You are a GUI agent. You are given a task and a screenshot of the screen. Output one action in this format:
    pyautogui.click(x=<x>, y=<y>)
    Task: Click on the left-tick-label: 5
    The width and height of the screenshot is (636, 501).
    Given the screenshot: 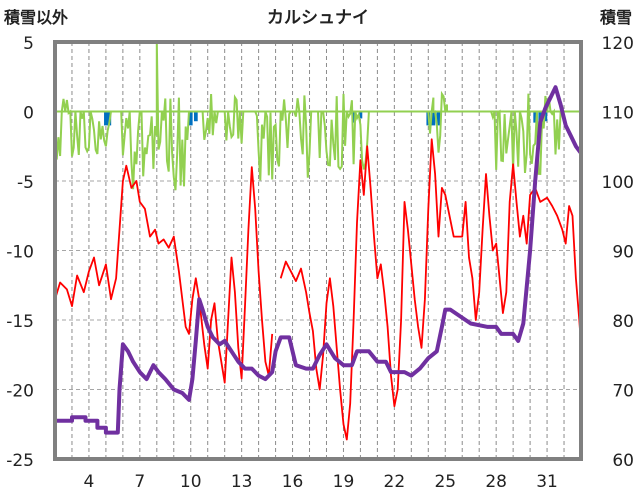 What is the action you would take?
    pyautogui.click(x=28, y=44)
    